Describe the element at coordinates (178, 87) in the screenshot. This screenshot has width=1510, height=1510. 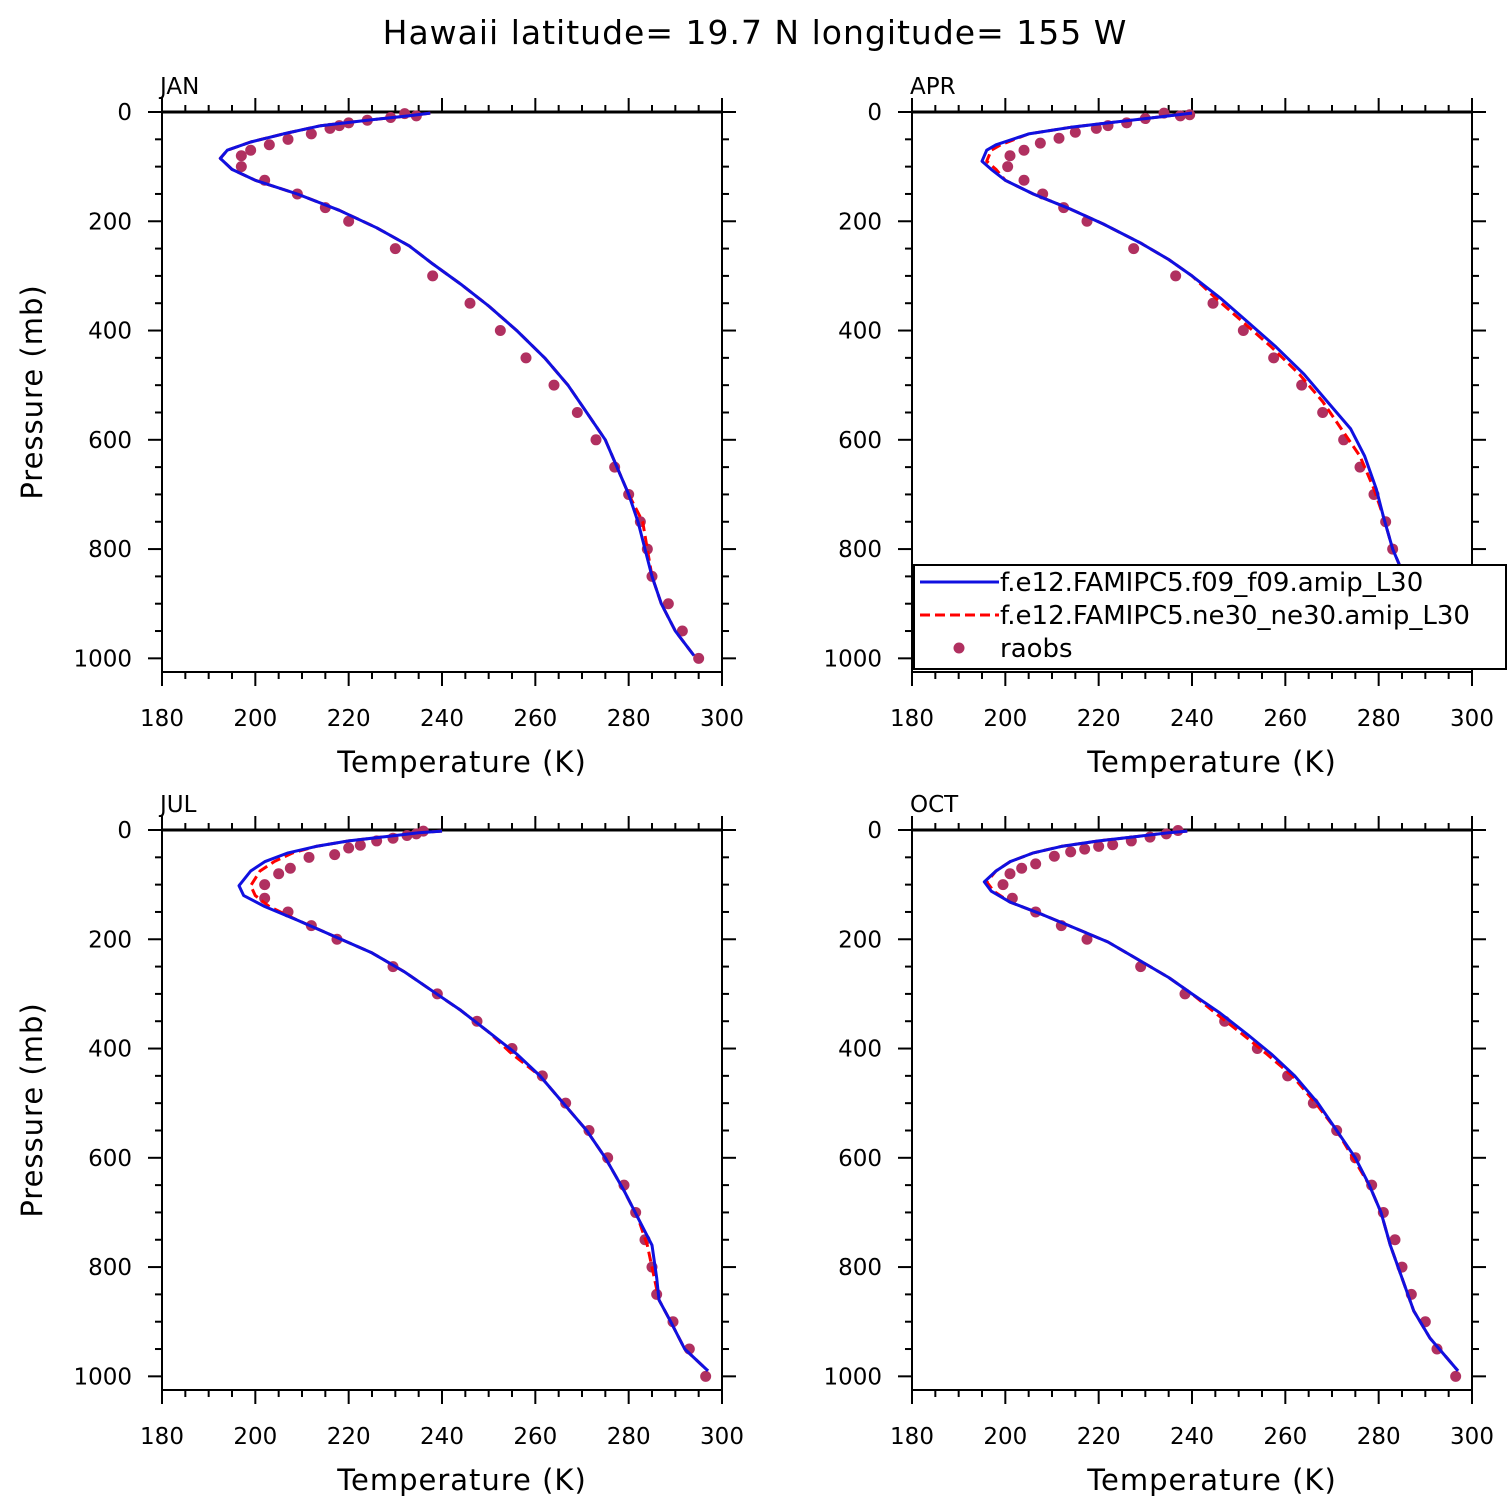
I see `panel-label: JAN` at that location.